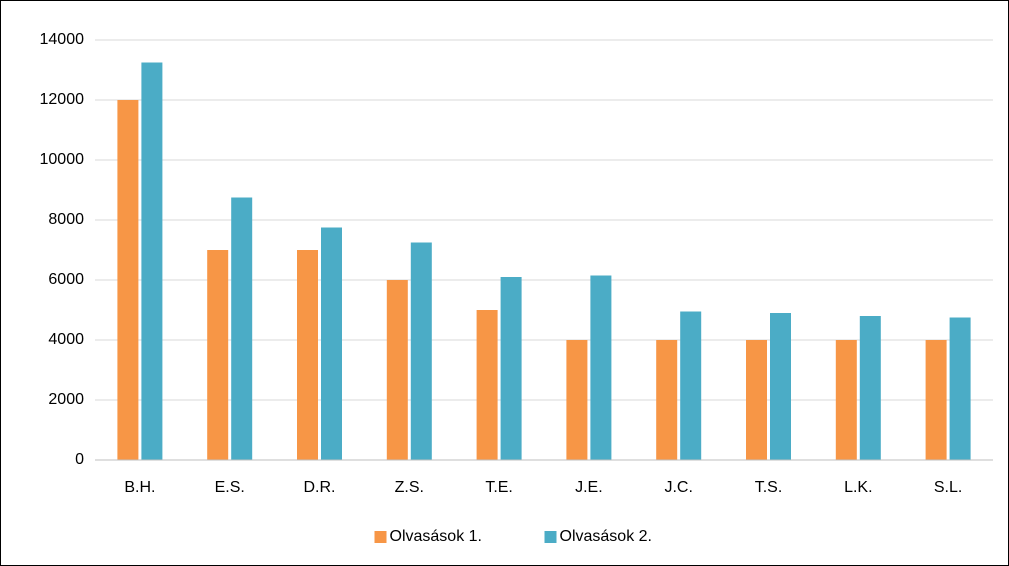  What do you see at coordinates (66, 279) in the screenshot?
I see `y-tick-label: 6000` at bounding box center [66, 279].